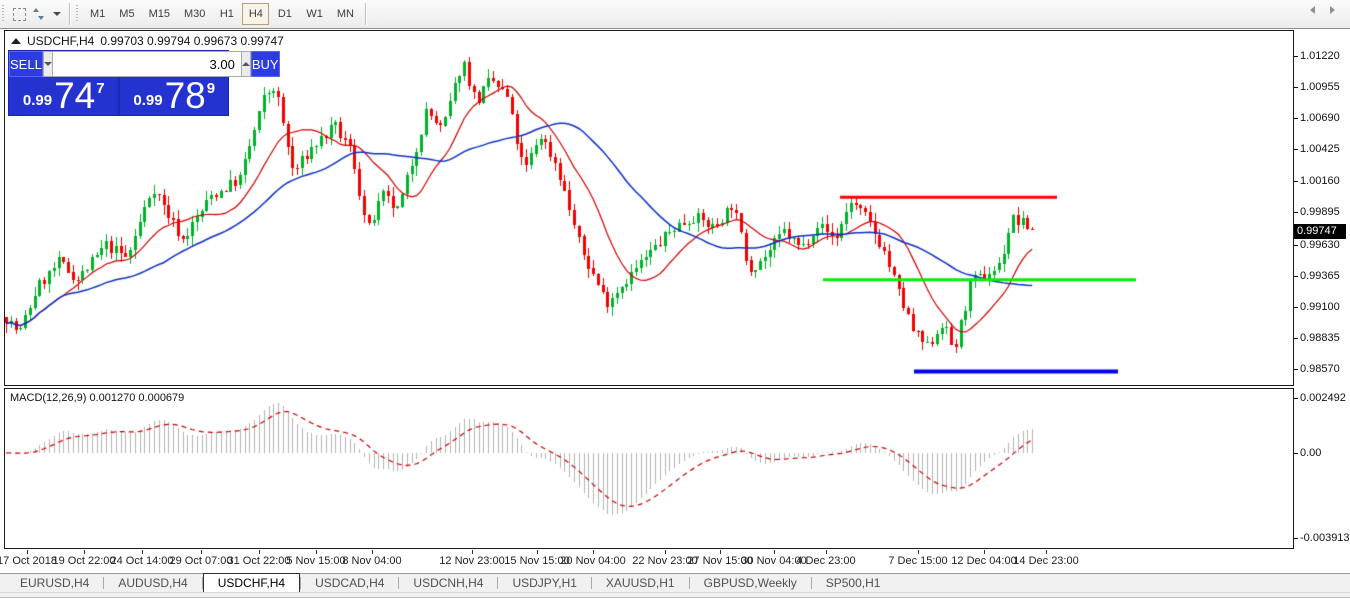  Describe the element at coordinates (16, 41) in the screenshot. I see `collapse-panel-icon` at that location.